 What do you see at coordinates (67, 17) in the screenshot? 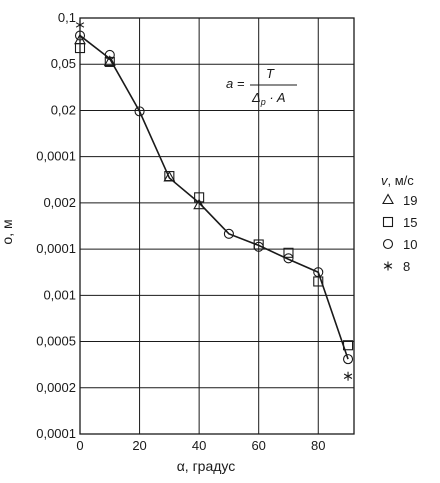
I see `y-tick-label: 0,1` at bounding box center [67, 17].